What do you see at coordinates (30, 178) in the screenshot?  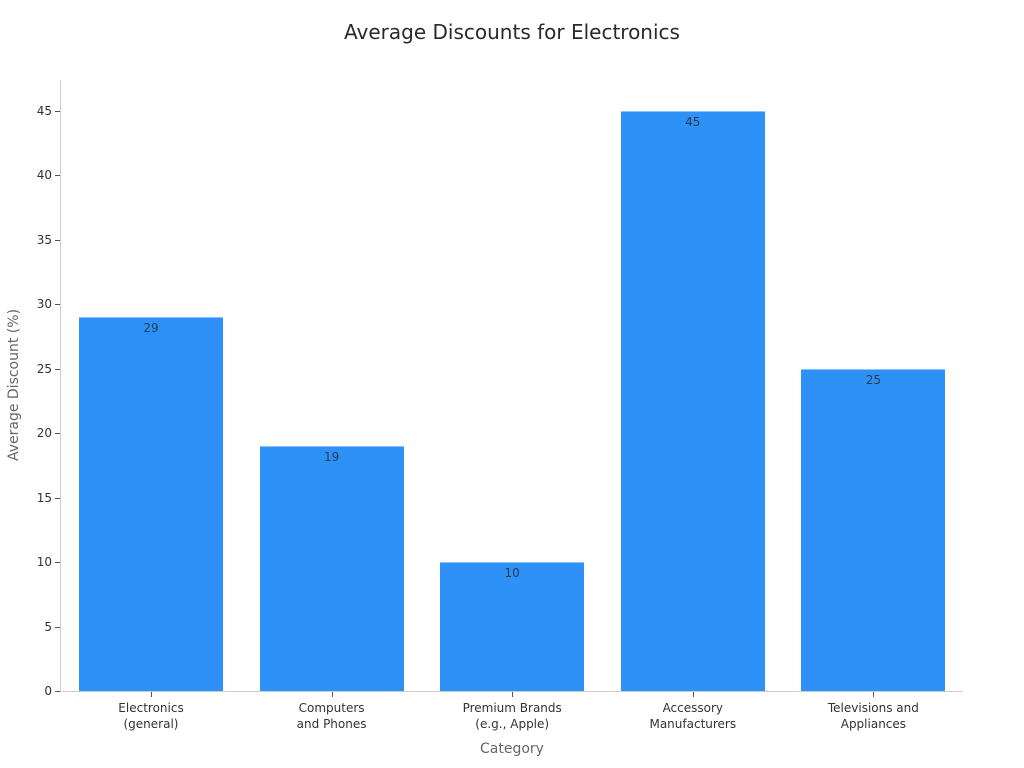 I see `y-tick: 40` at bounding box center [30, 178].